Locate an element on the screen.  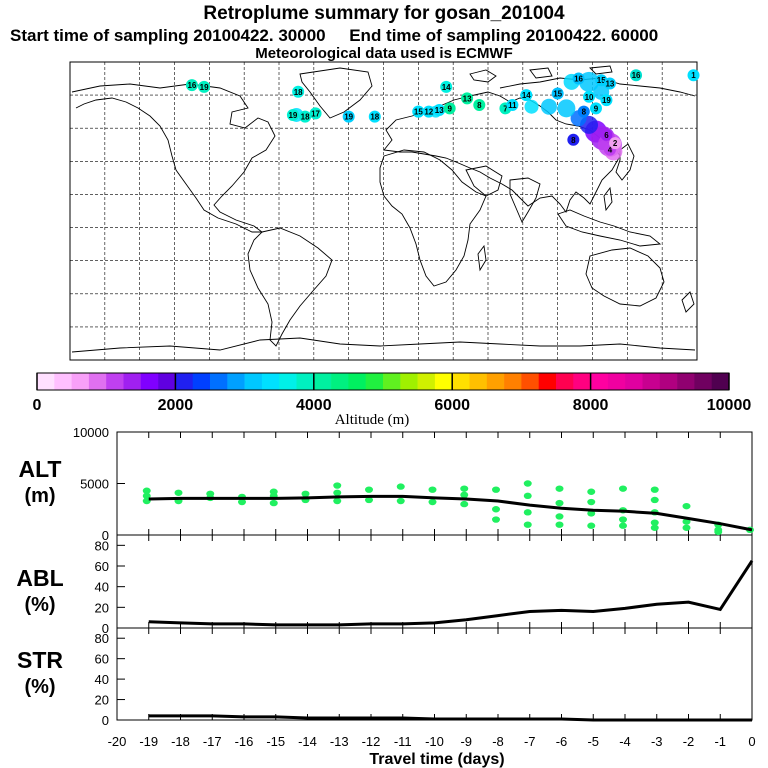
x-tick-label: -6 is located at coordinates (562, 741).